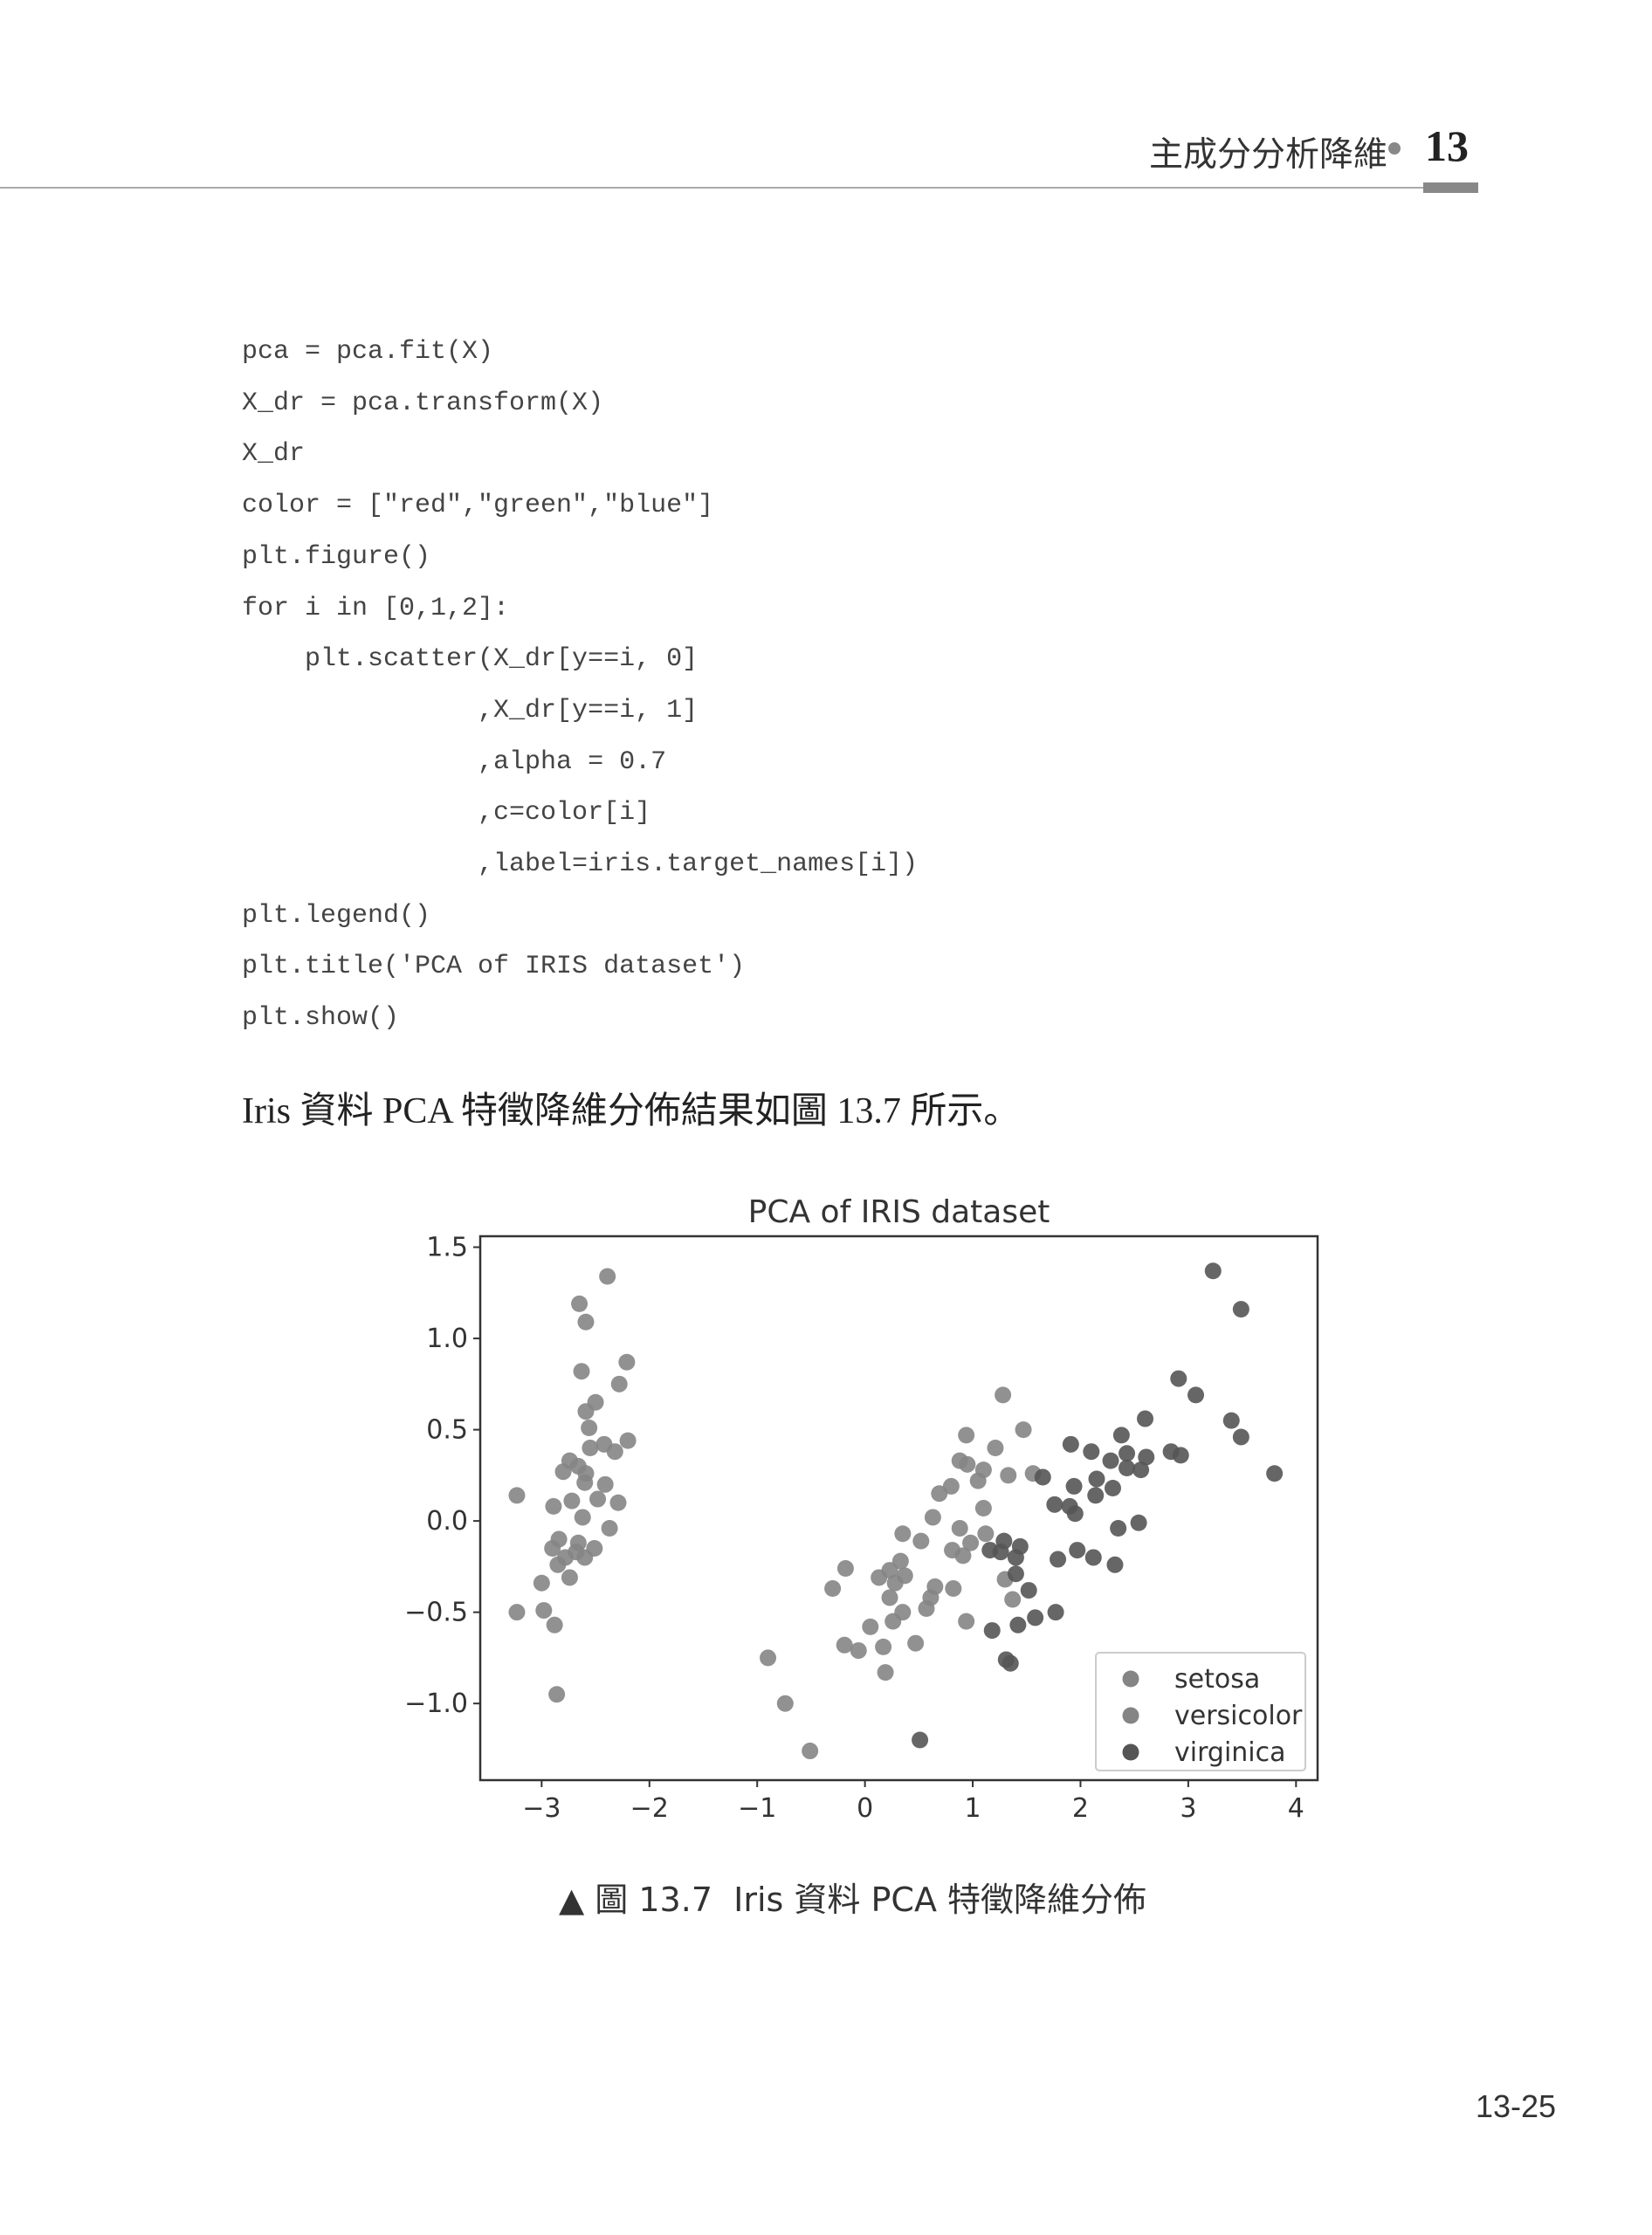 This screenshot has width=1652, height=2235. I want to click on code-line: ,alpha = 0.7, so click(454, 761).